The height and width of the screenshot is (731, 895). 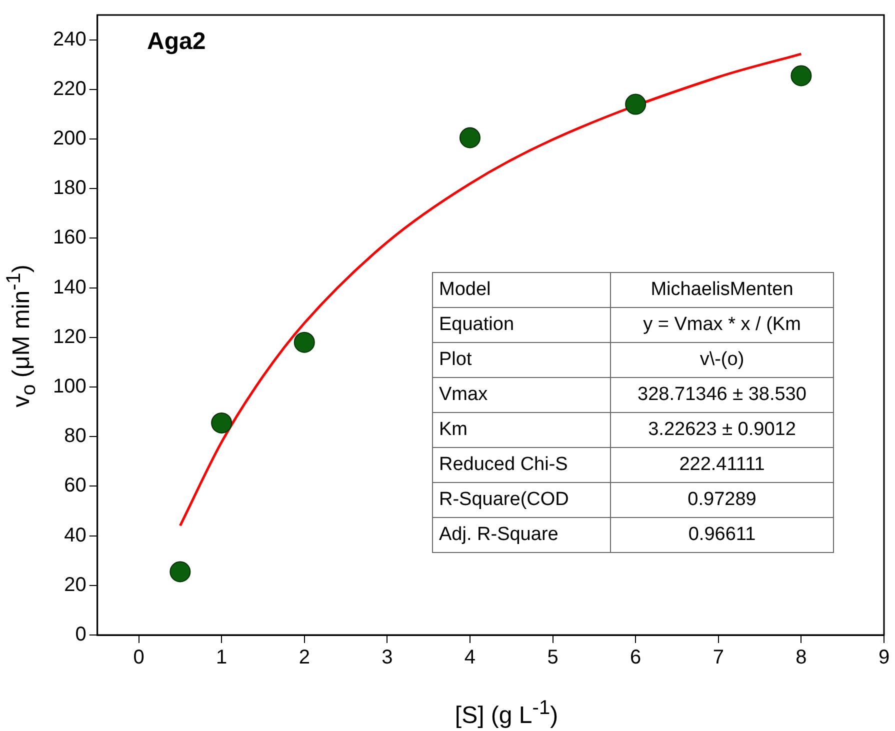 I want to click on y-tick-label: 200, so click(x=69, y=139).